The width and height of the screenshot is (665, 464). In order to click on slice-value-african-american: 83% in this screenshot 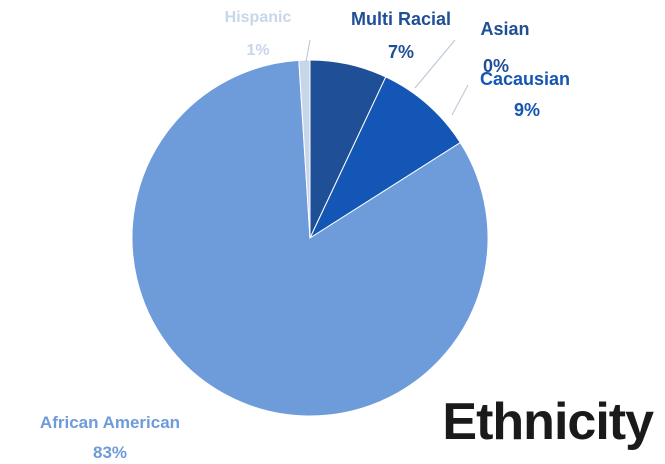, I will do `click(110, 452)`.